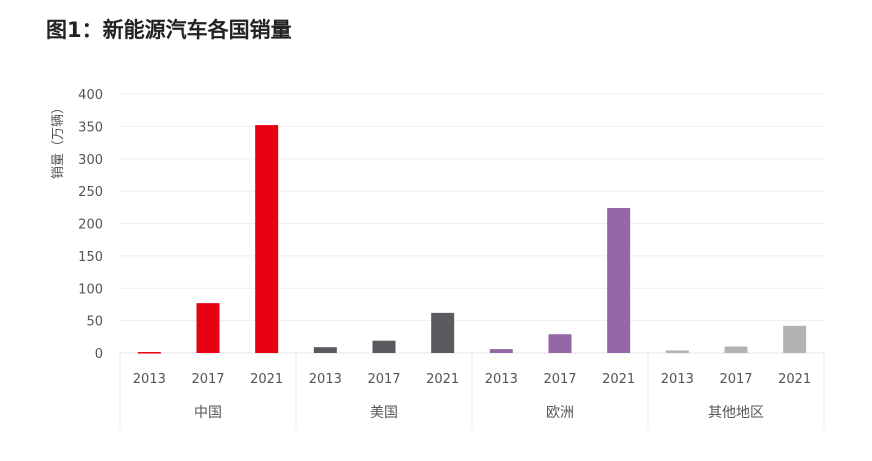 This screenshot has width=872, height=461. Describe the element at coordinates (94, 322) in the screenshot. I see `y-tick-label: 50` at that location.